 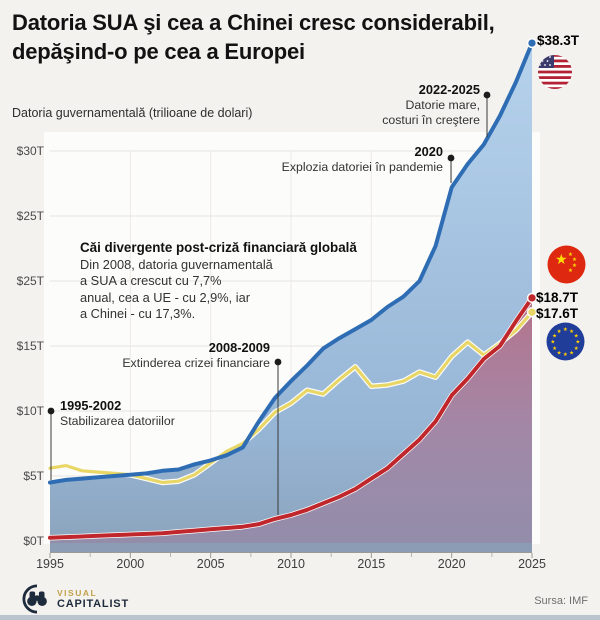 What do you see at coordinates (532, 43) in the screenshot?
I see `sua-end-dot` at bounding box center [532, 43].